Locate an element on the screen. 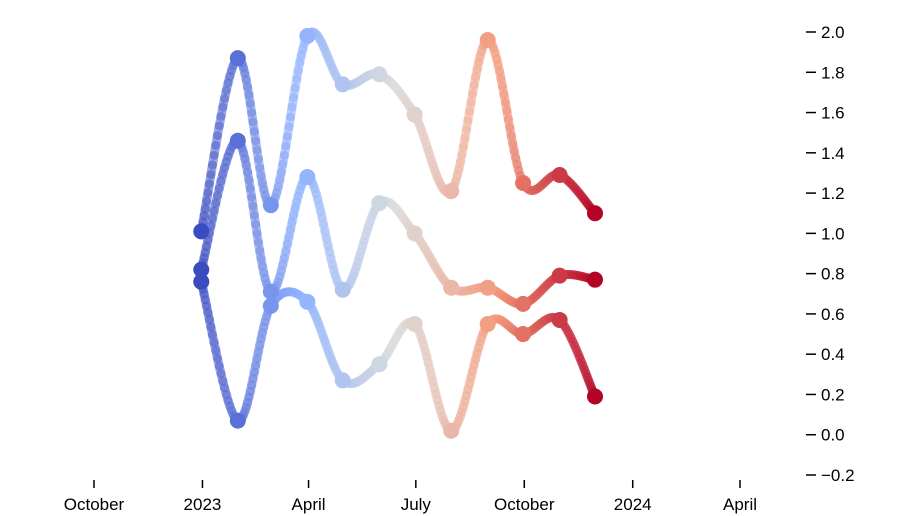 The image size is (924, 516). y-tick-label: 0.6 is located at coordinates (833, 314).